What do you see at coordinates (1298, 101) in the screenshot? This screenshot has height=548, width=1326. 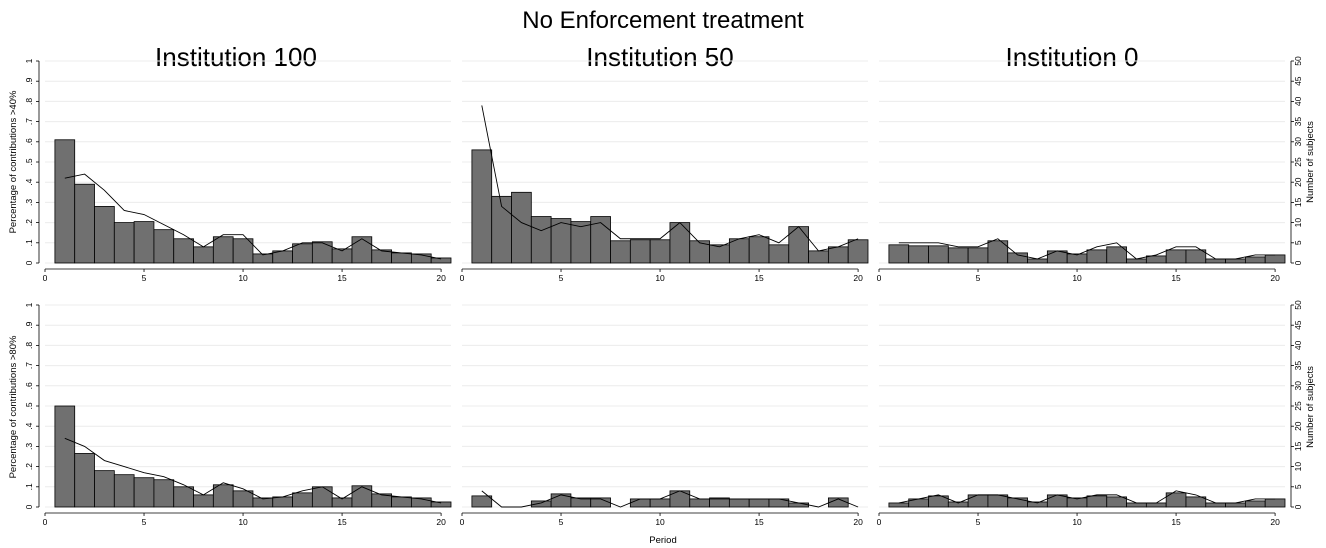 I see `right-tick-label: 40` at bounding box center [1298, 101].